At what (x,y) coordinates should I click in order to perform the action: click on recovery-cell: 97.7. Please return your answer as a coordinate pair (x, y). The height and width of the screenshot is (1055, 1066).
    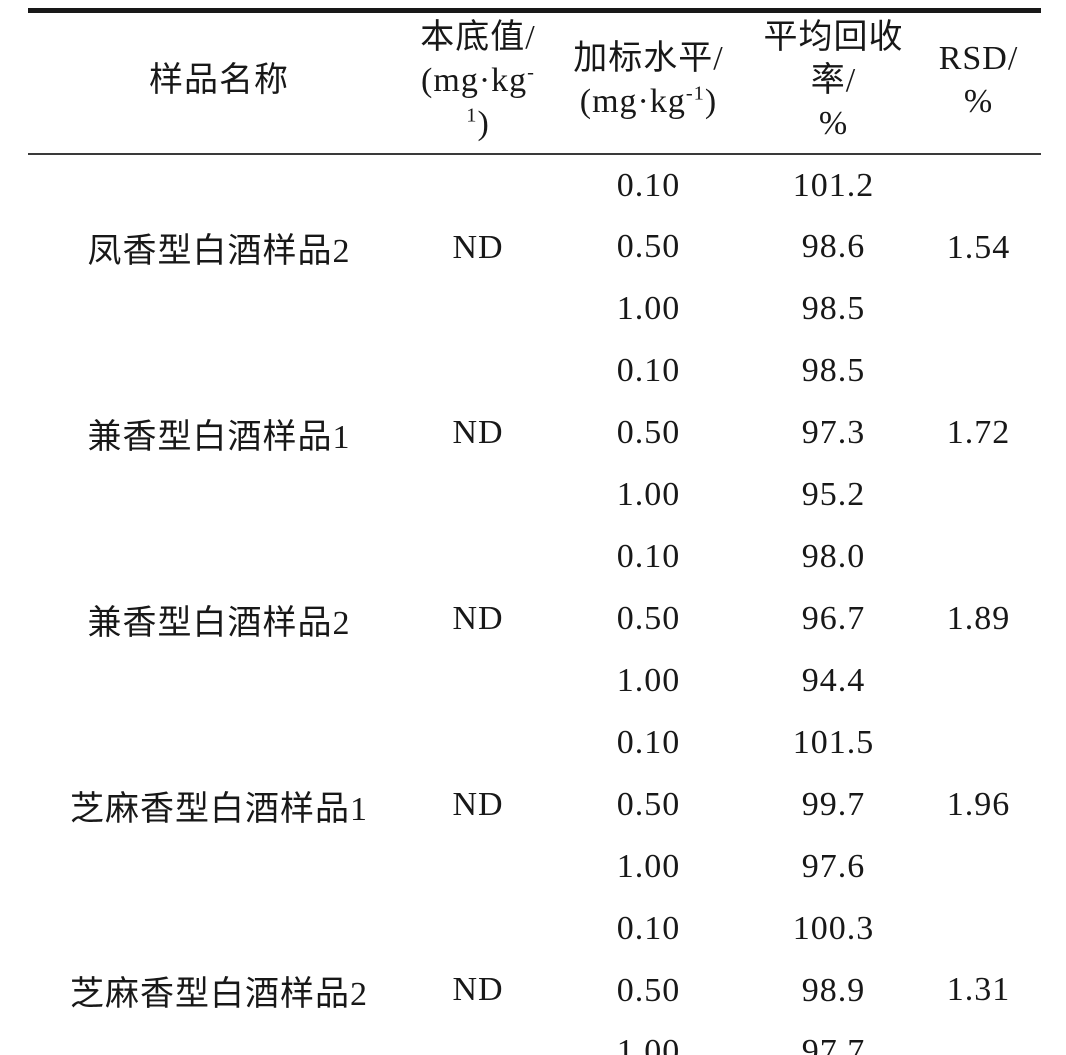
    Looking at the image, I should click on (833, 1044).